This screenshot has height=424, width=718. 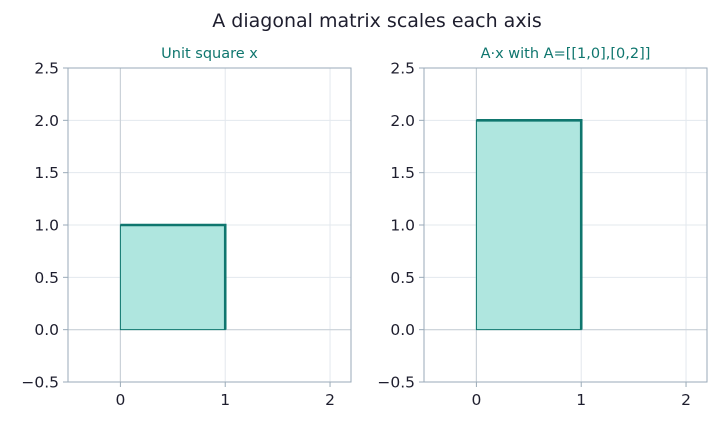 What do you see at coordinates (566, 54) in the screenshot?
I see `subplot-title: A·x with A=[[1,0],[0,2]]` at bounding box center [566, 54].